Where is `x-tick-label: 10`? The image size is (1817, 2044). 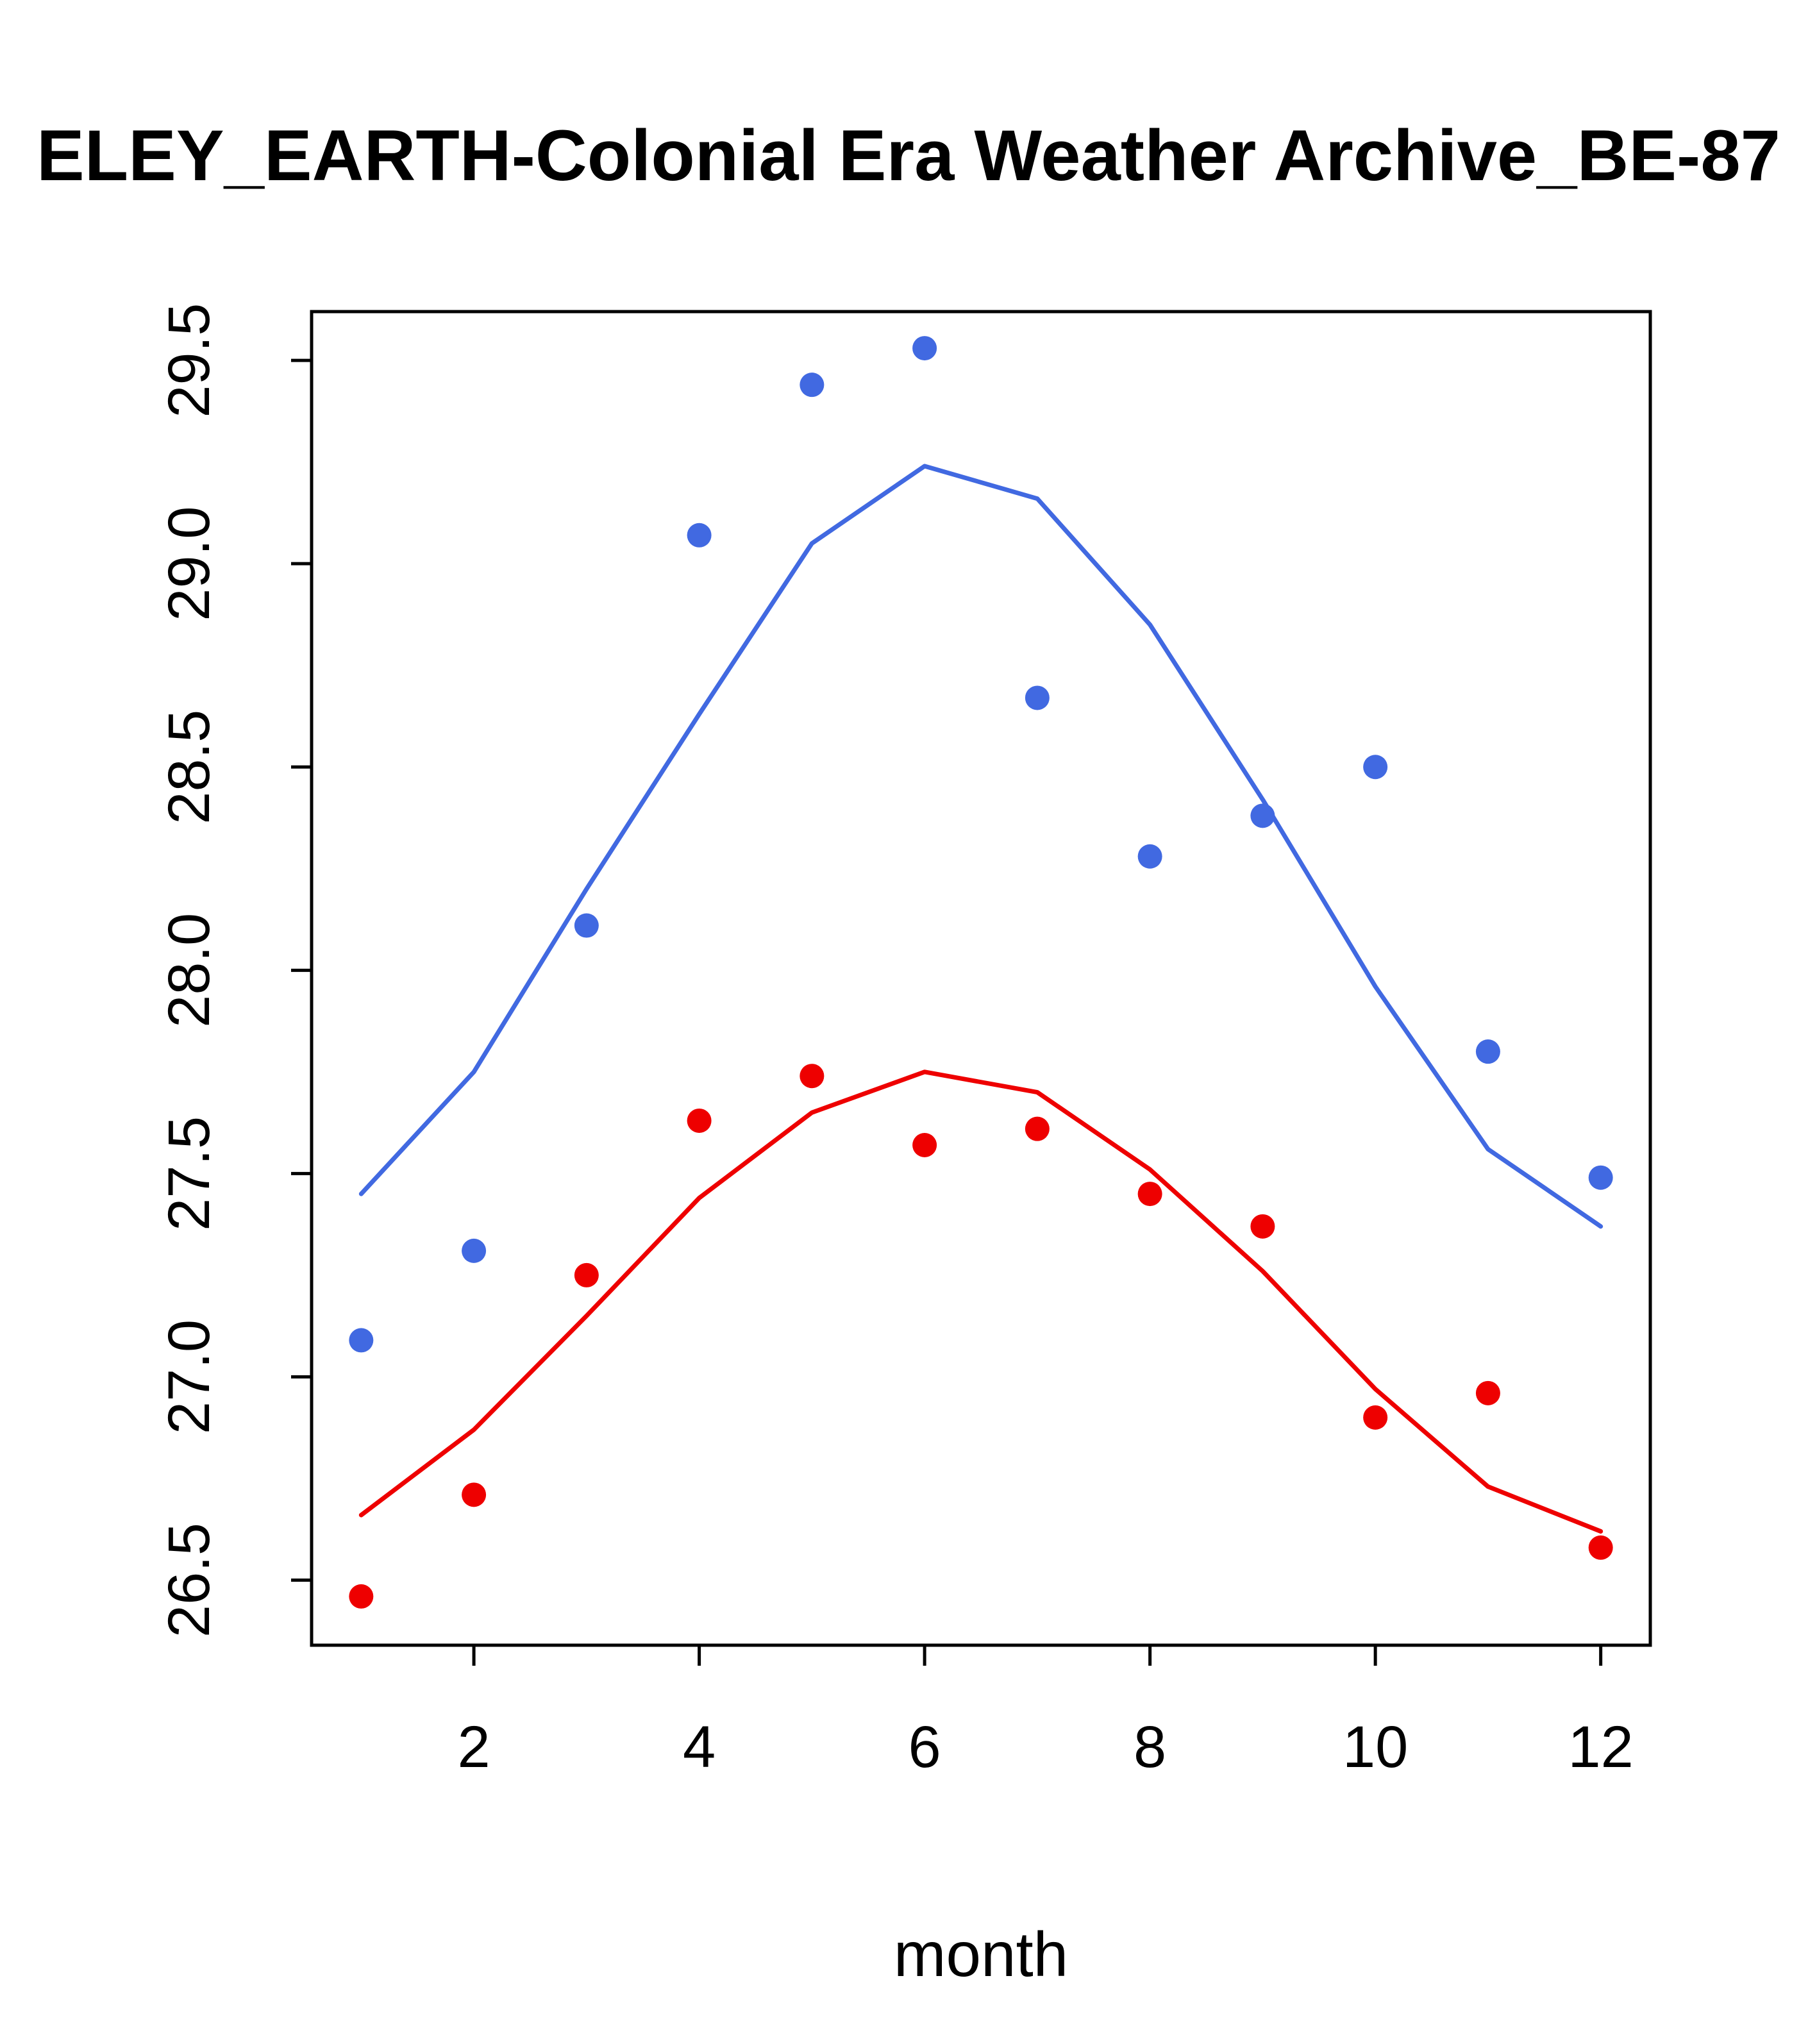 x-tick-label: 10 is located at coordinates (1375, 1747).